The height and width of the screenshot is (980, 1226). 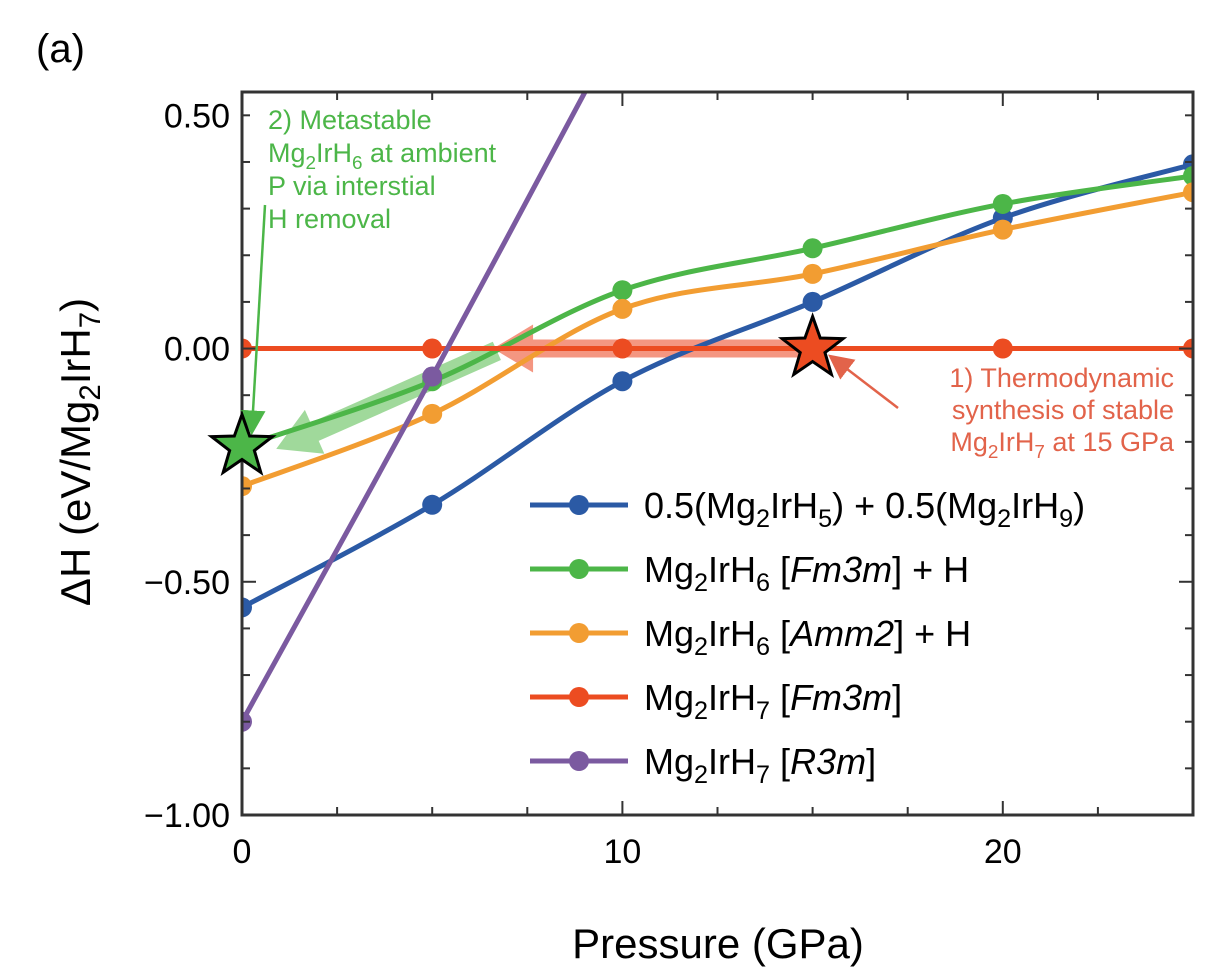 What do you see at coordinates (864, 509) in the screenshot?
I see `legend-label: 0.5(Mg2IrH5) + 0.5(Mg2IrH9)` at bounding box center [864, 509].